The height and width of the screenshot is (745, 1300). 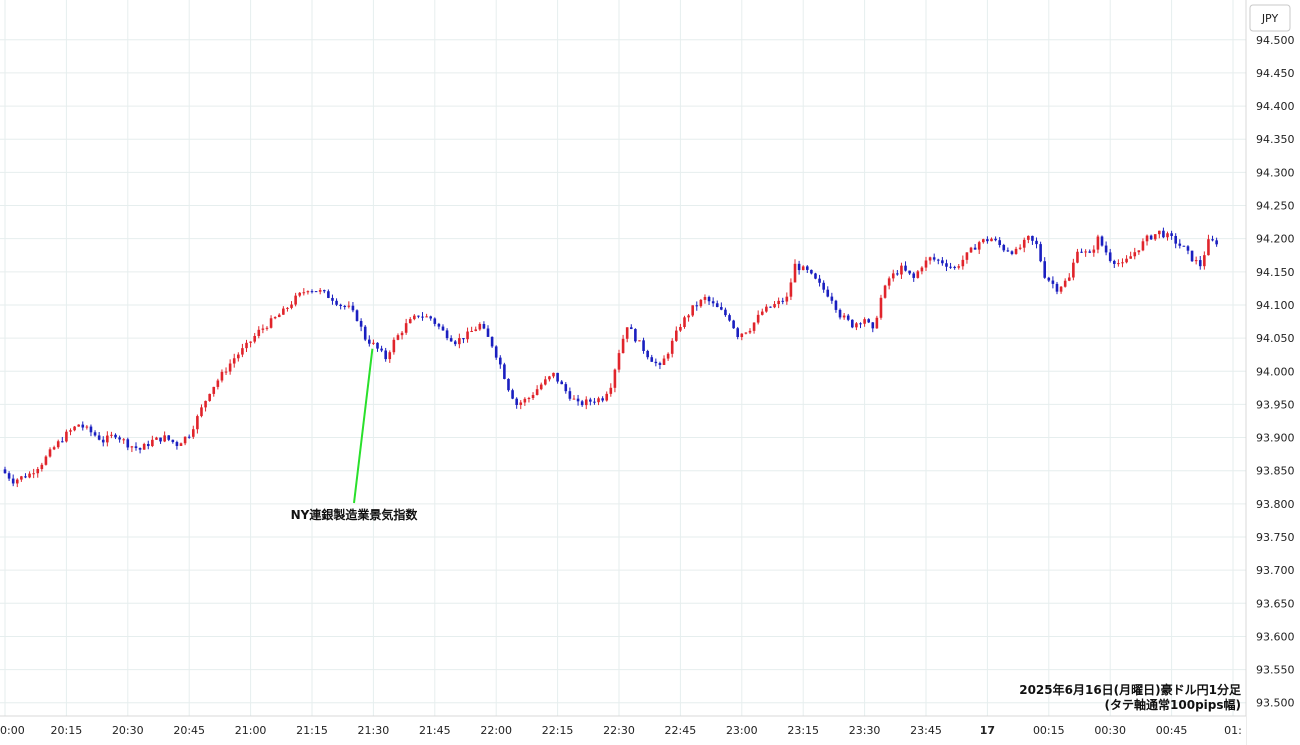 I want to click on price-tick-label: 94.100, so click(x=1275, y=305).